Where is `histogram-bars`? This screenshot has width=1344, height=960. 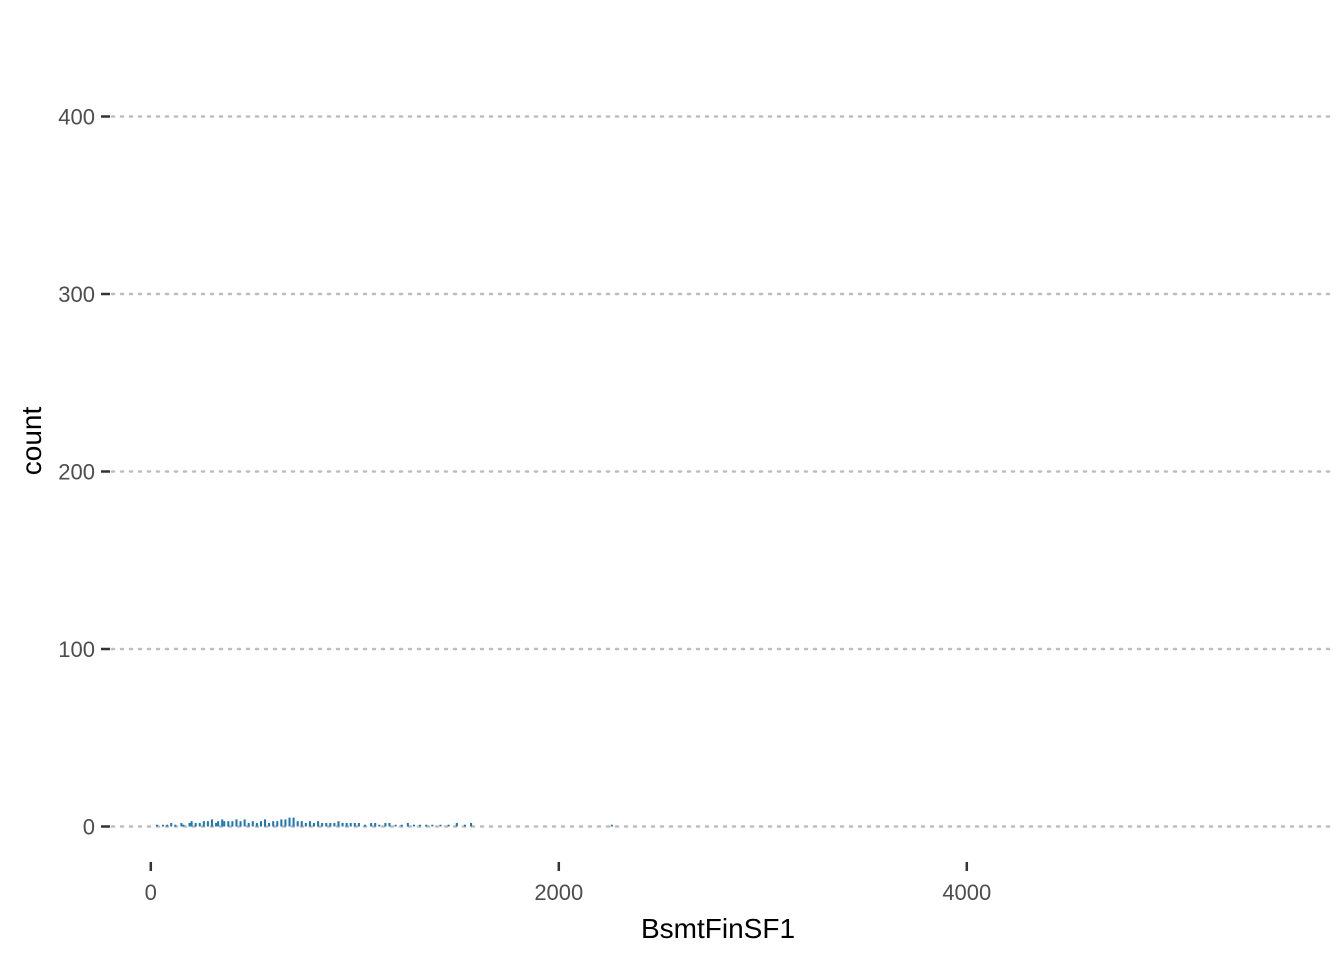
histogram-bars is located at coordinates (384, 822).